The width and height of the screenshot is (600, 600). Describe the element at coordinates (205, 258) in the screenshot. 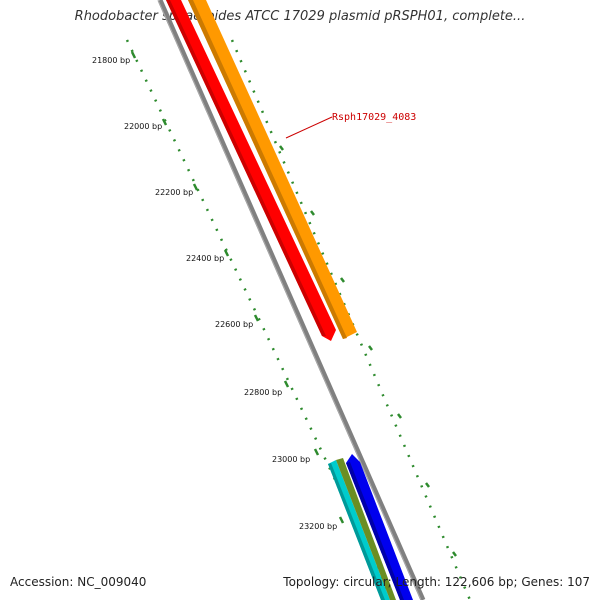

I see `tick-label: 22400 bp` at that location.